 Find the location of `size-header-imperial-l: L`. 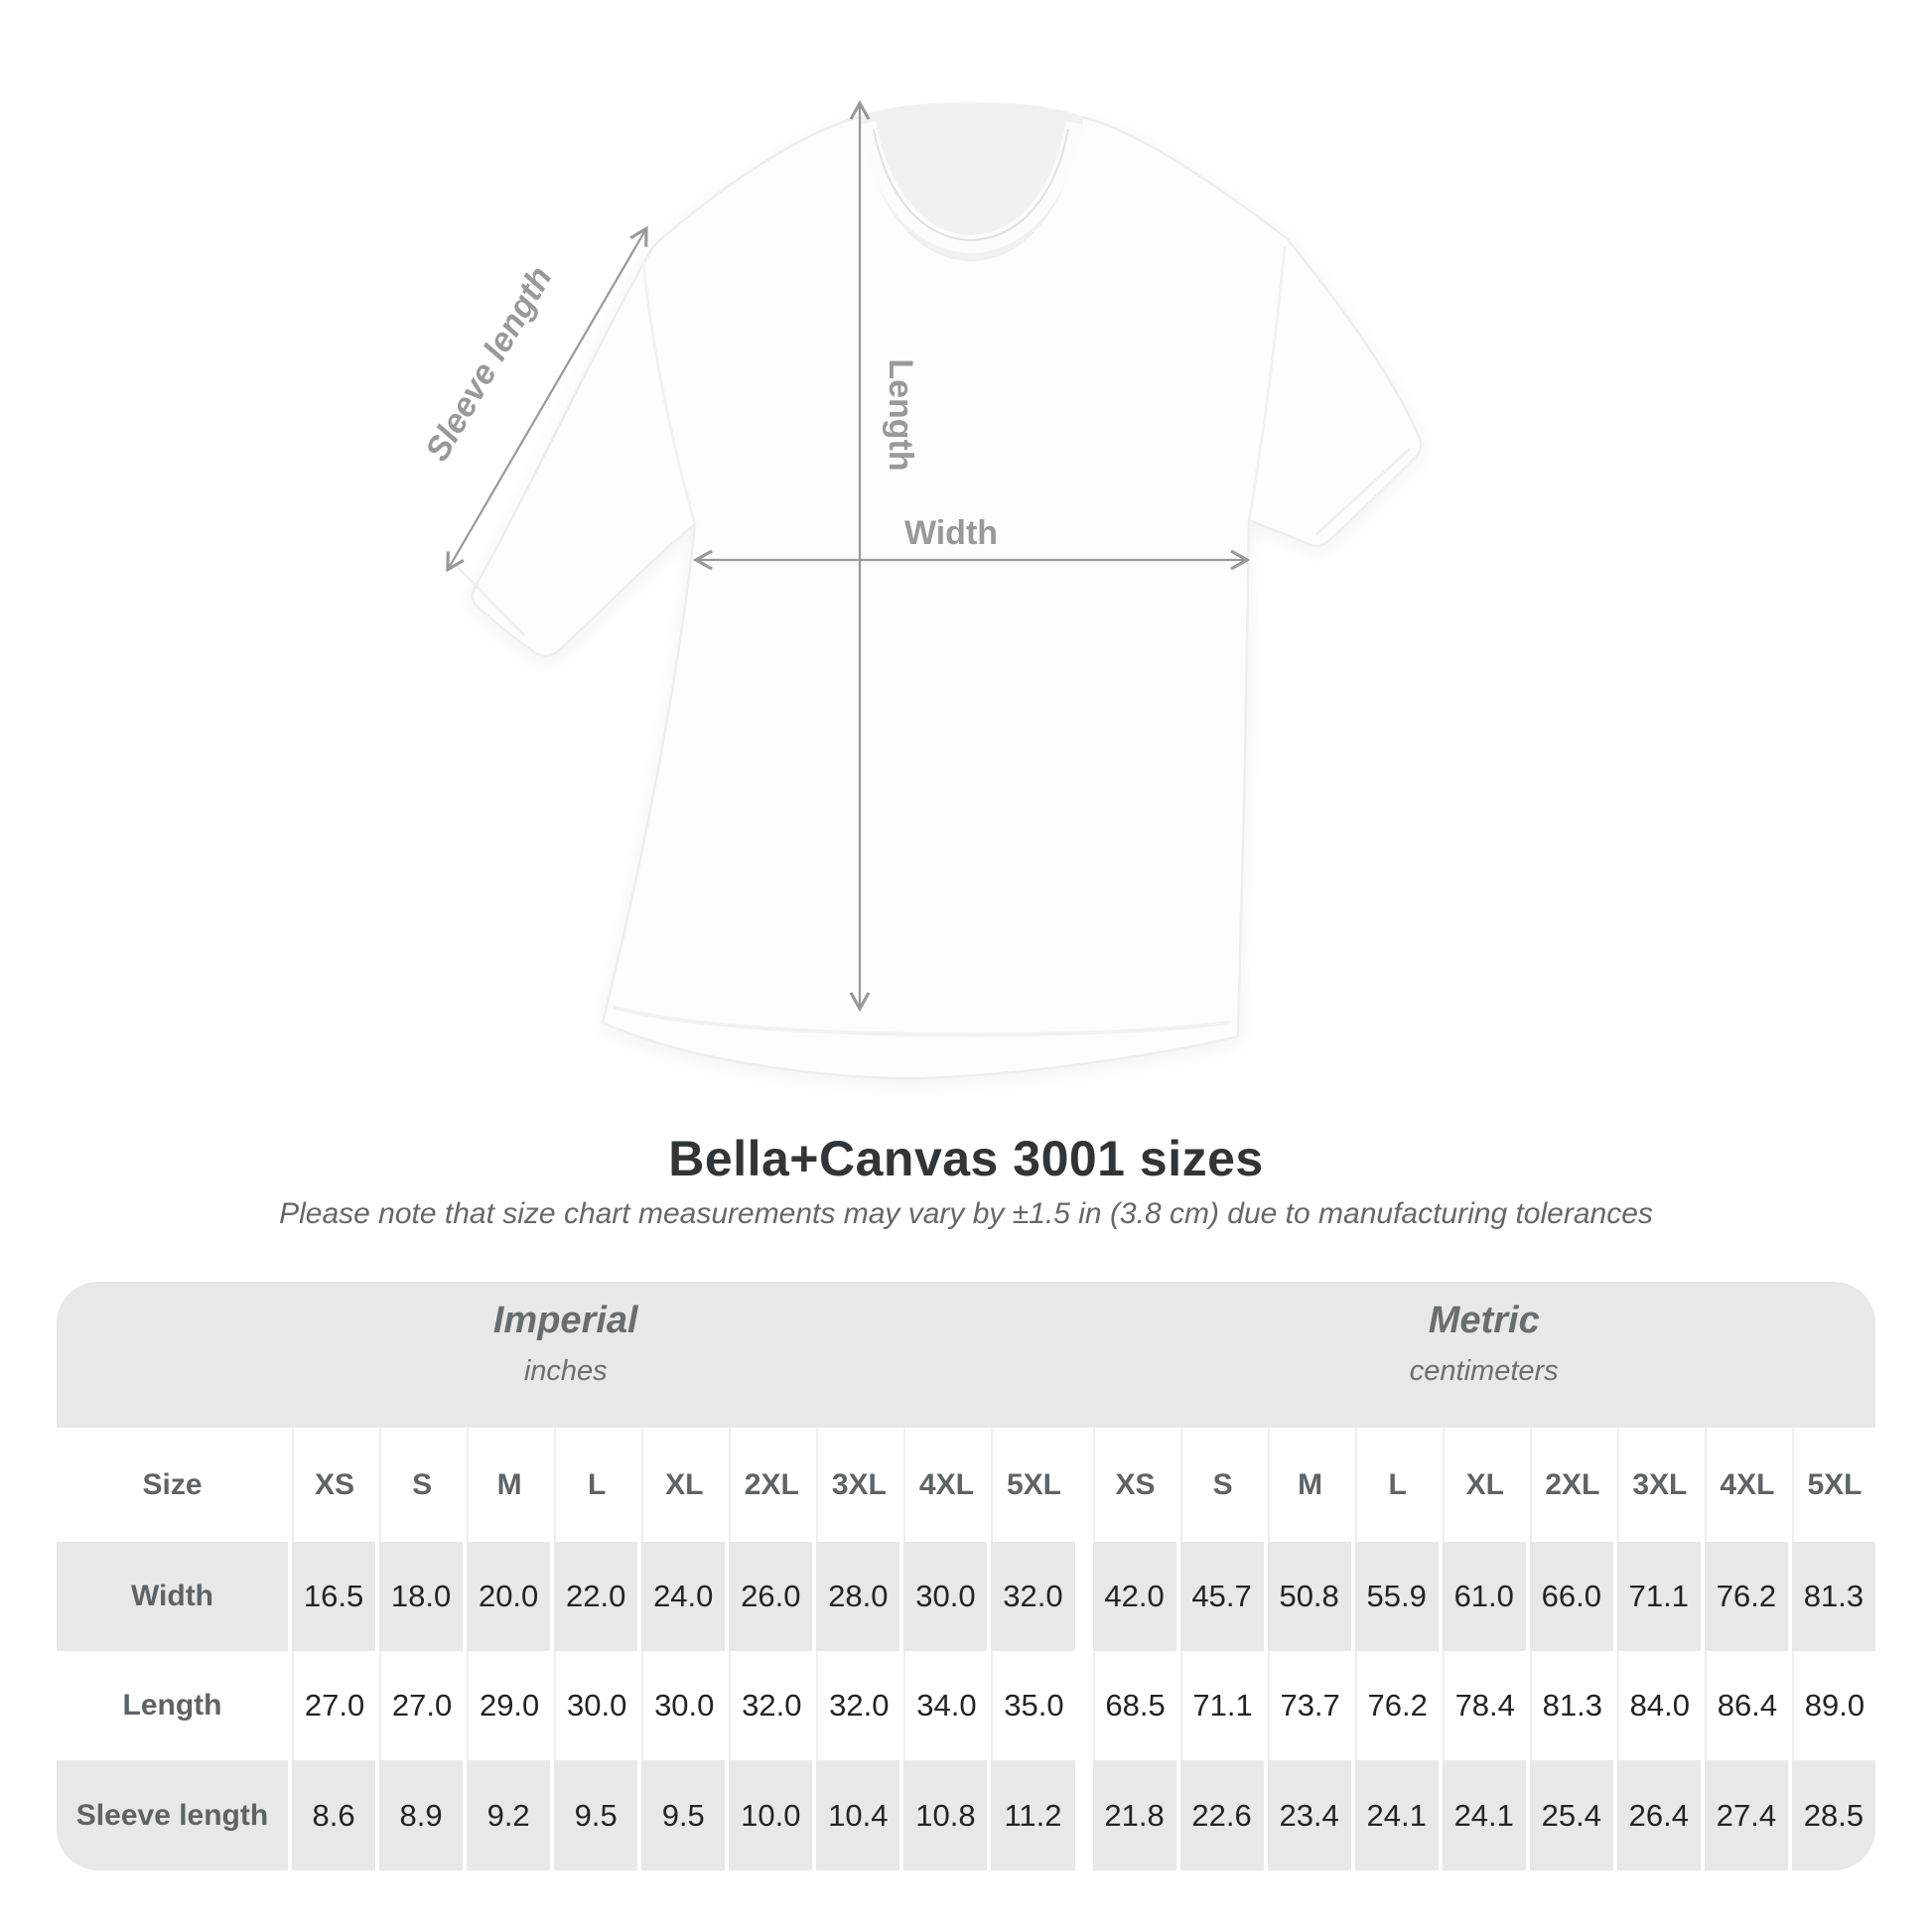

size-header-imperial-l: L is located at coordinates (595, 1485).